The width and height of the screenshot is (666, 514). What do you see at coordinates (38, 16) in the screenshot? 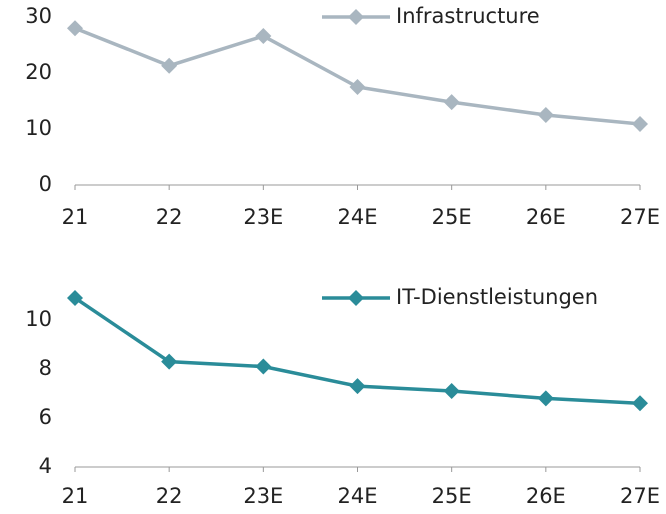
I see `y-tick-label: 30` at bounding box center [38, 16].